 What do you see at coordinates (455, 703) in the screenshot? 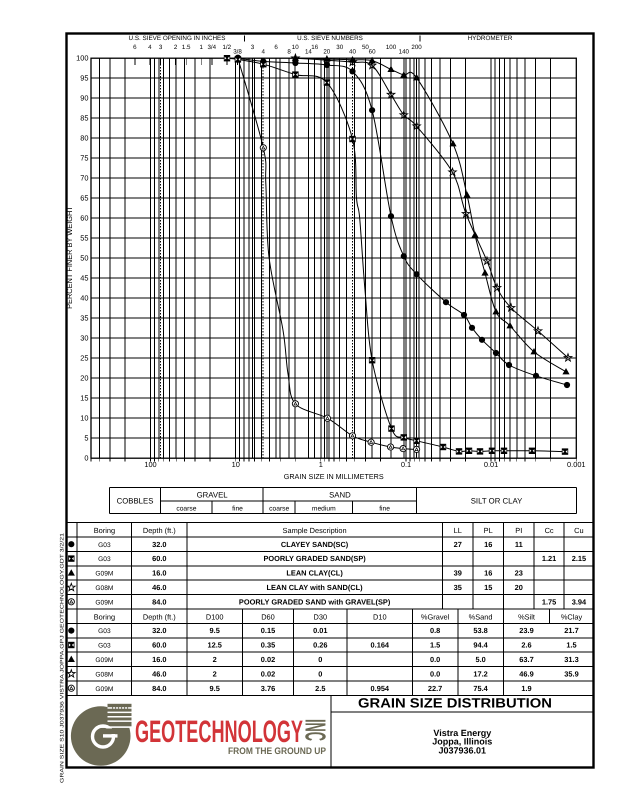
I see `svg-text: GRAIN SIZE DISTRIBUTION` at bounding box center [455, 703].